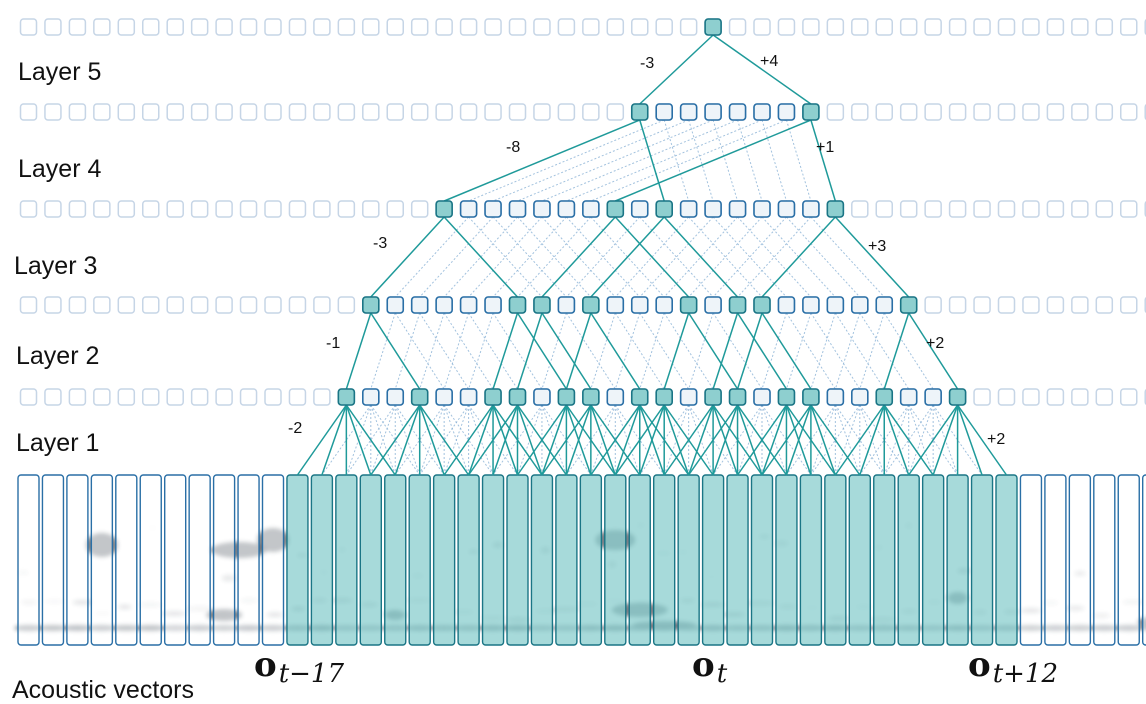  What do you see at coordinates (55, 266) in the screenshot?
I see `layer-3-label: Layer 3` at bounding box center [55, 266].